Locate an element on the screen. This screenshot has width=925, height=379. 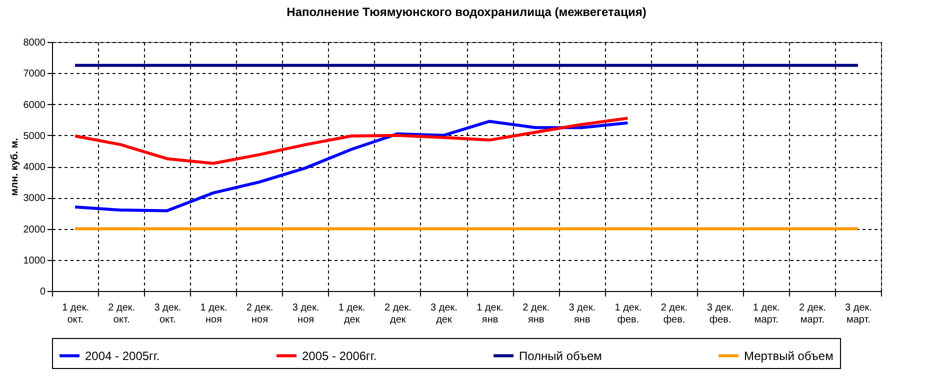
y-tick-label: 7000 is located at coordinates (34, 74).